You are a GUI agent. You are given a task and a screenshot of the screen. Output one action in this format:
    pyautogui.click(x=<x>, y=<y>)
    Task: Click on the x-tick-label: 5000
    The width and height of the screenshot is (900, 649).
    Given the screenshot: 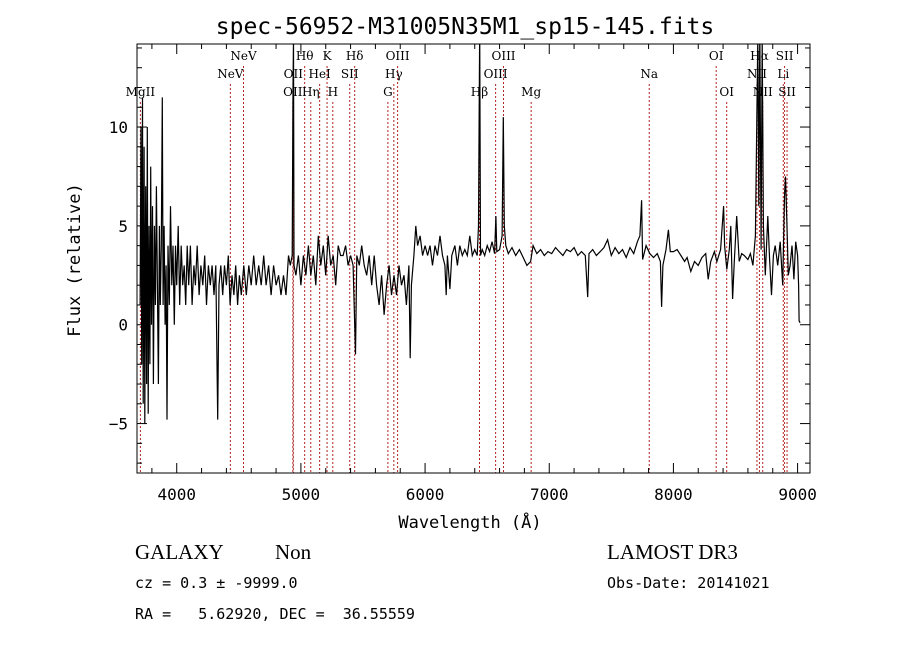 What is the action you would take?
    pyautogui.click(x=301, y=494)
    